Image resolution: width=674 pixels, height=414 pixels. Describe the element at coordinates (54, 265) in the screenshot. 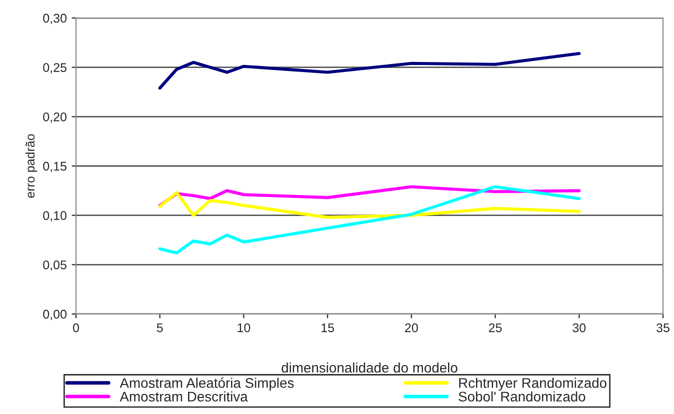

I see `y-tick-label: 0,05` at that location.